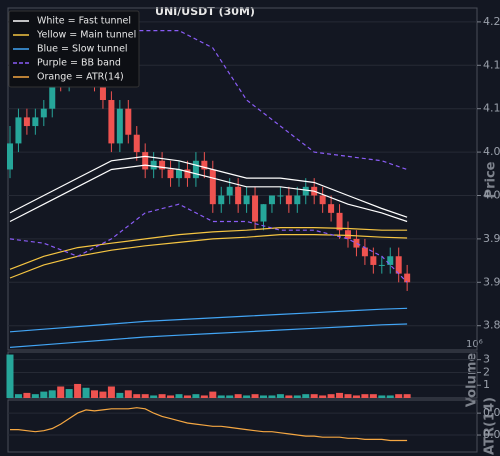  I want to click on chart-title: UNI/USDT (30M), so click(205, 11).